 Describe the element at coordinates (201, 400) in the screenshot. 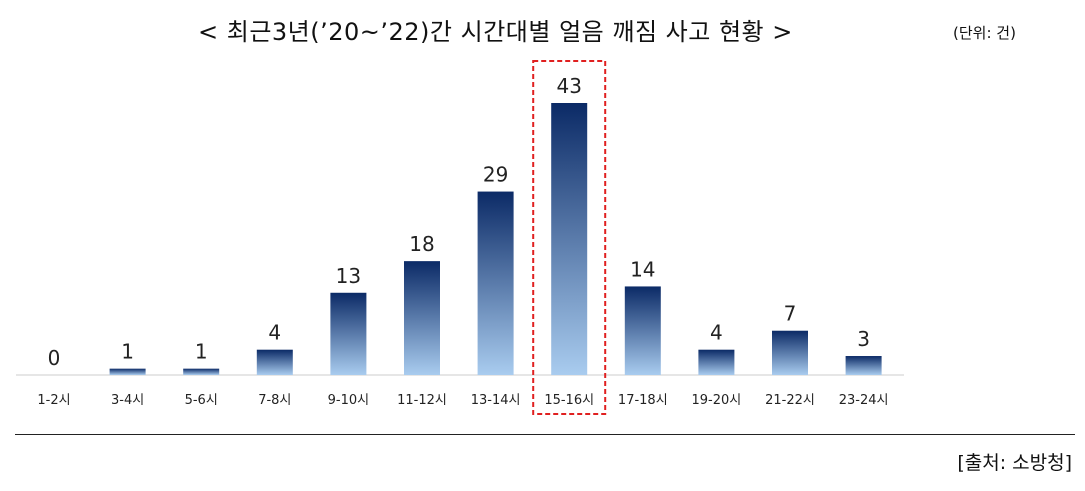

I see `x-tick-label-5-6시: 5-6시` at that location.